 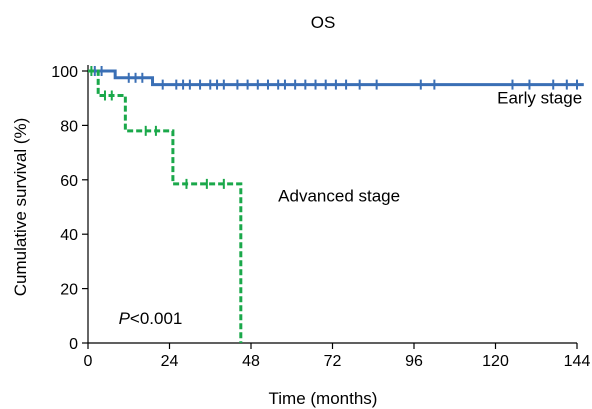 What do you see at coordinates (69, 126) in the screenshot?
I see `y-tick-label: 80` at bounding box center [69, 126].